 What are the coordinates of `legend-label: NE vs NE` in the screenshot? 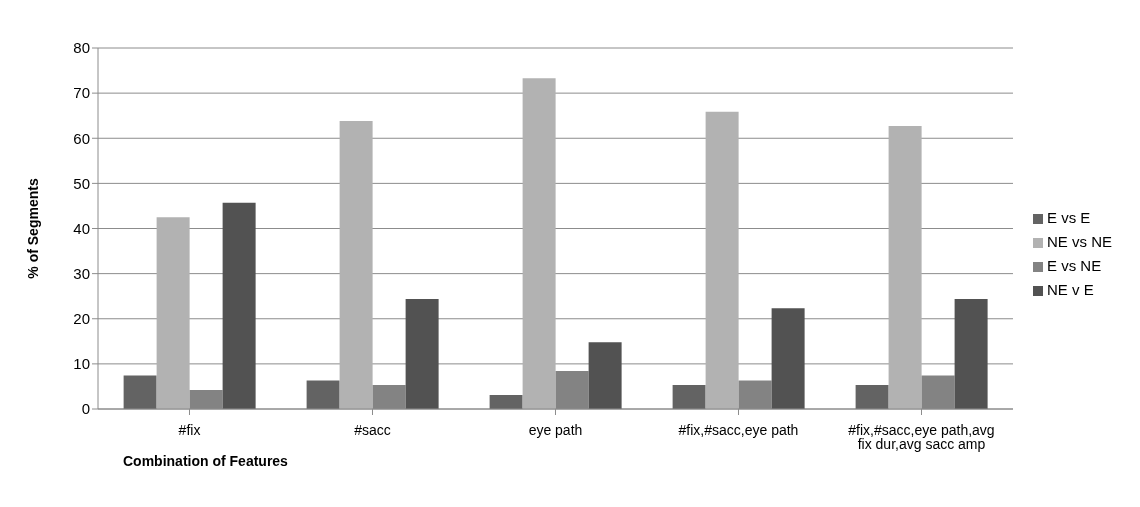 It's located at (1079, 241).